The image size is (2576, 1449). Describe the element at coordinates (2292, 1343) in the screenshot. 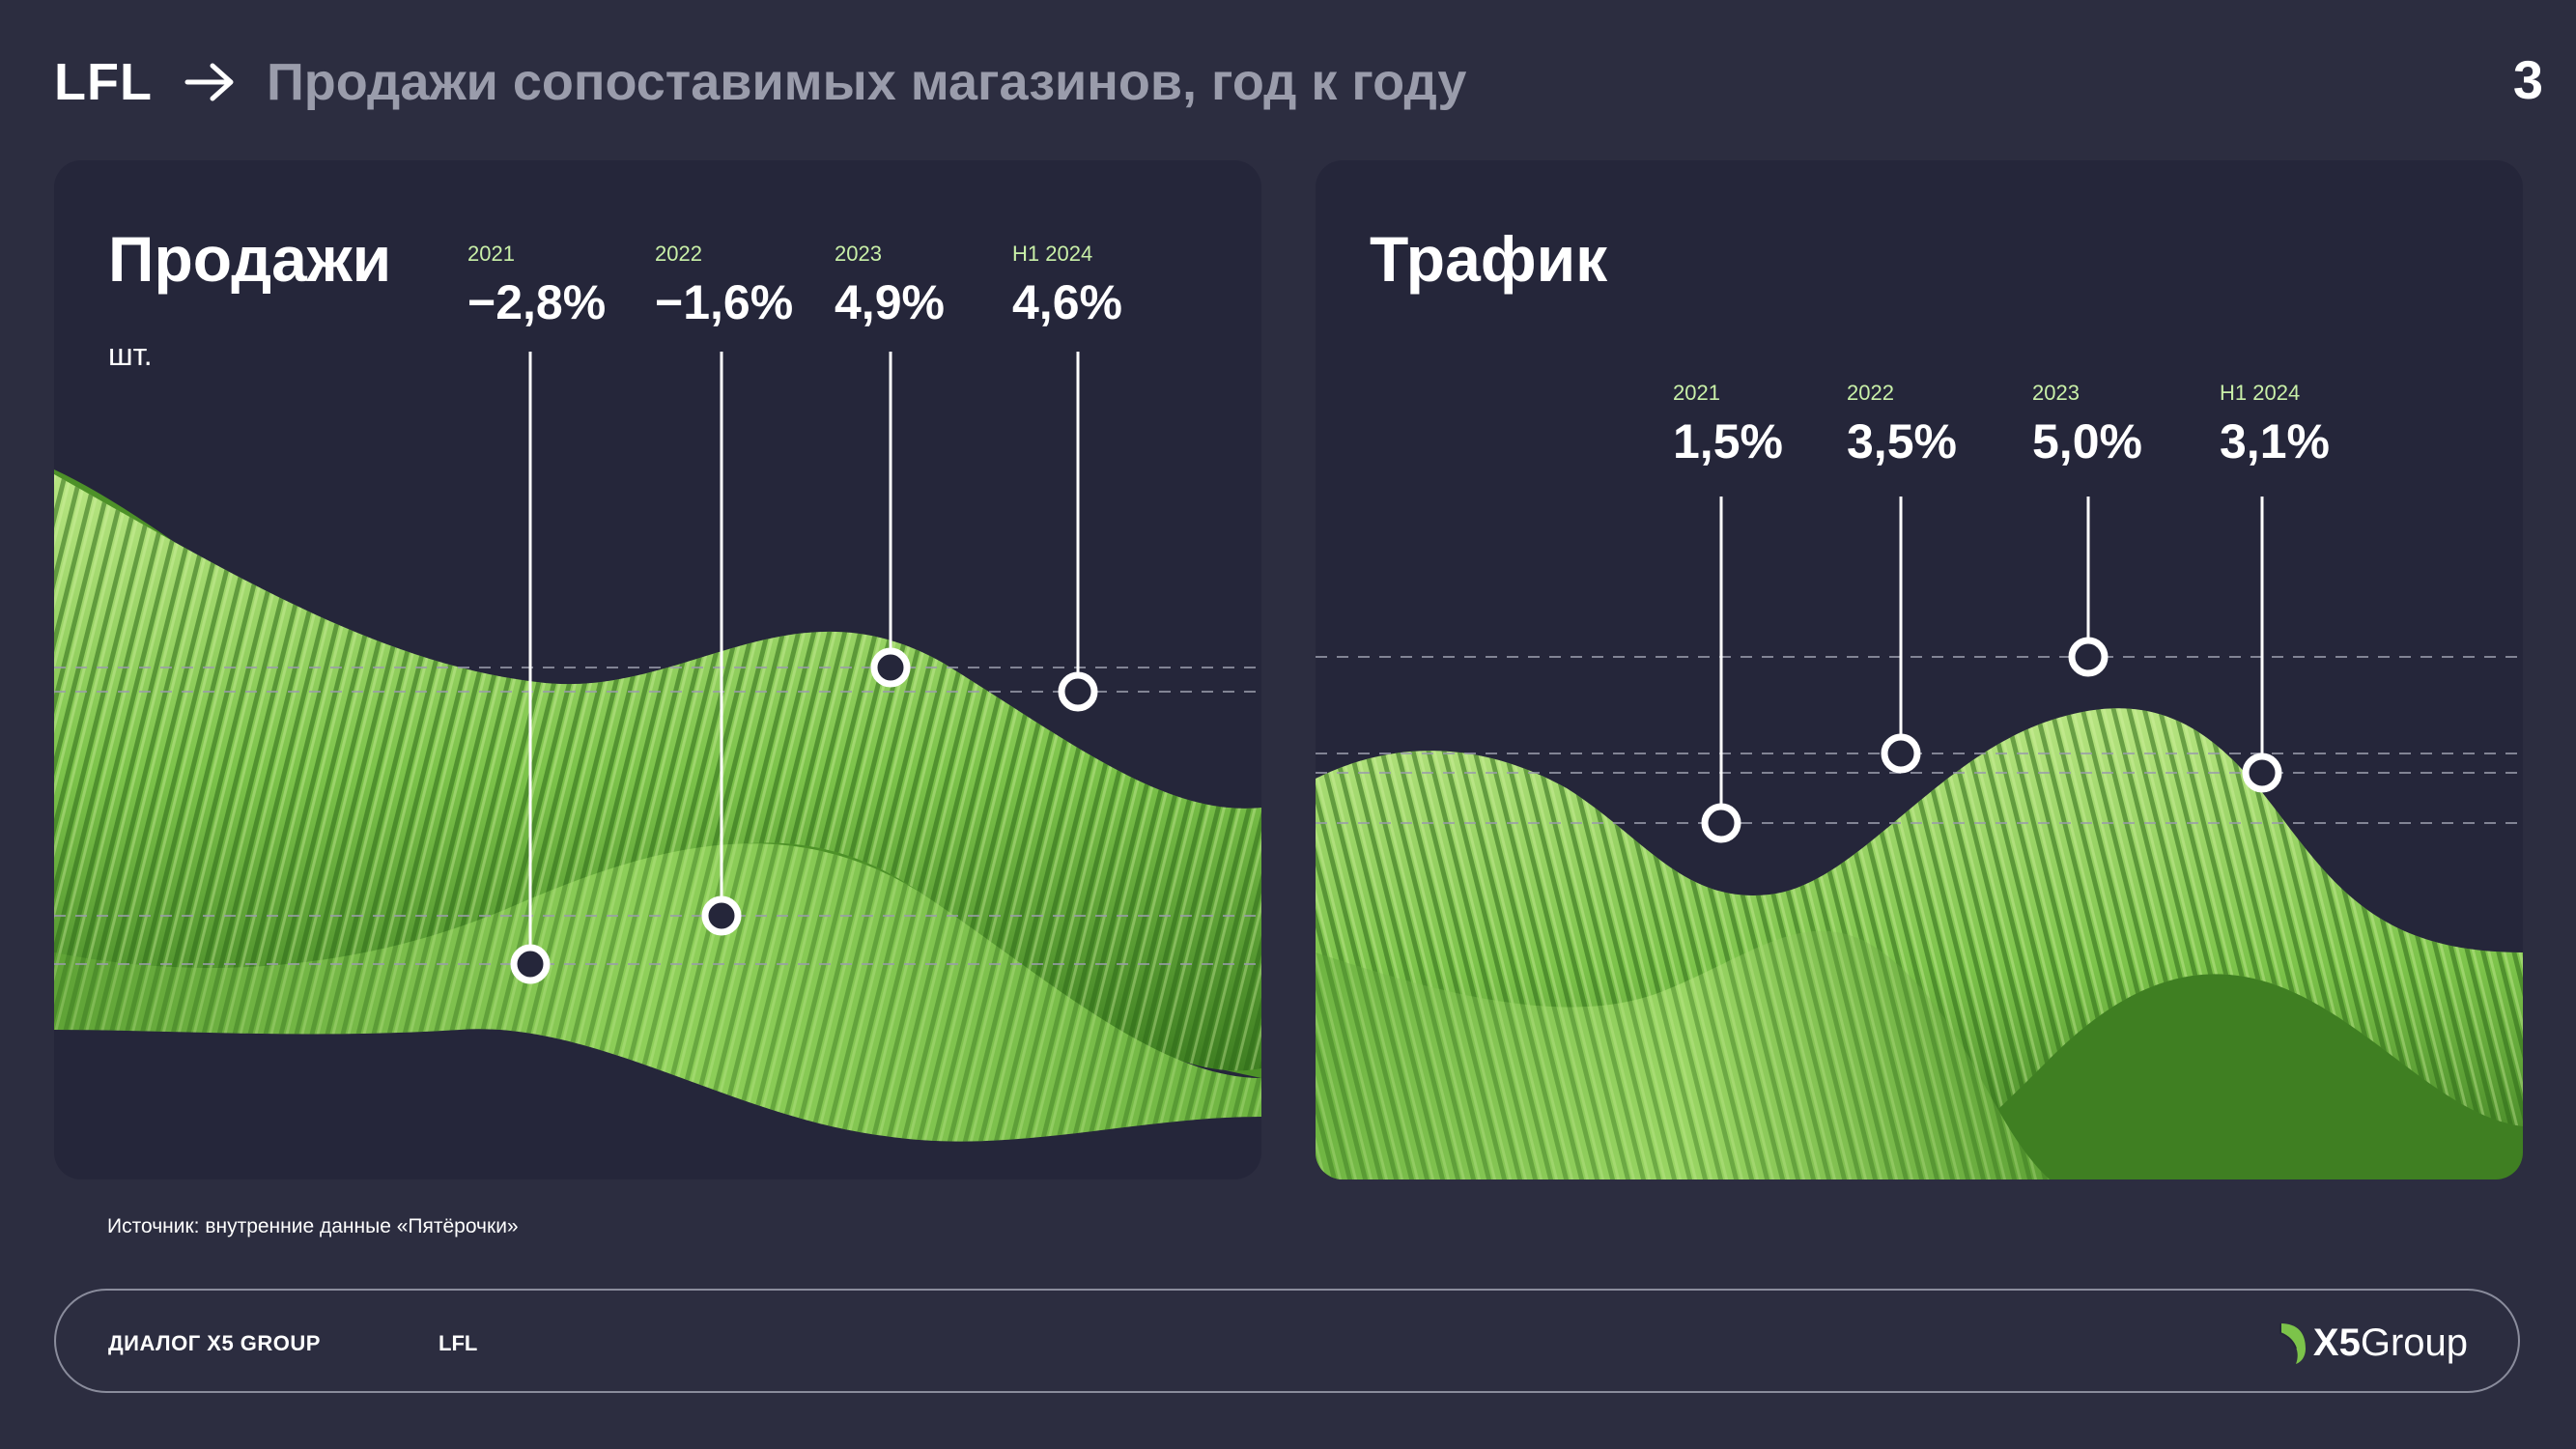

I see `x5-leaf-icon` at that location.